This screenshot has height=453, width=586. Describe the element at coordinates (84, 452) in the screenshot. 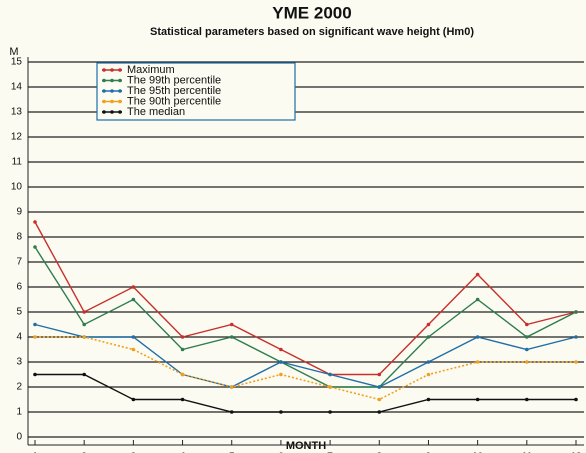

I see `x-tick-label: 2` at that location.